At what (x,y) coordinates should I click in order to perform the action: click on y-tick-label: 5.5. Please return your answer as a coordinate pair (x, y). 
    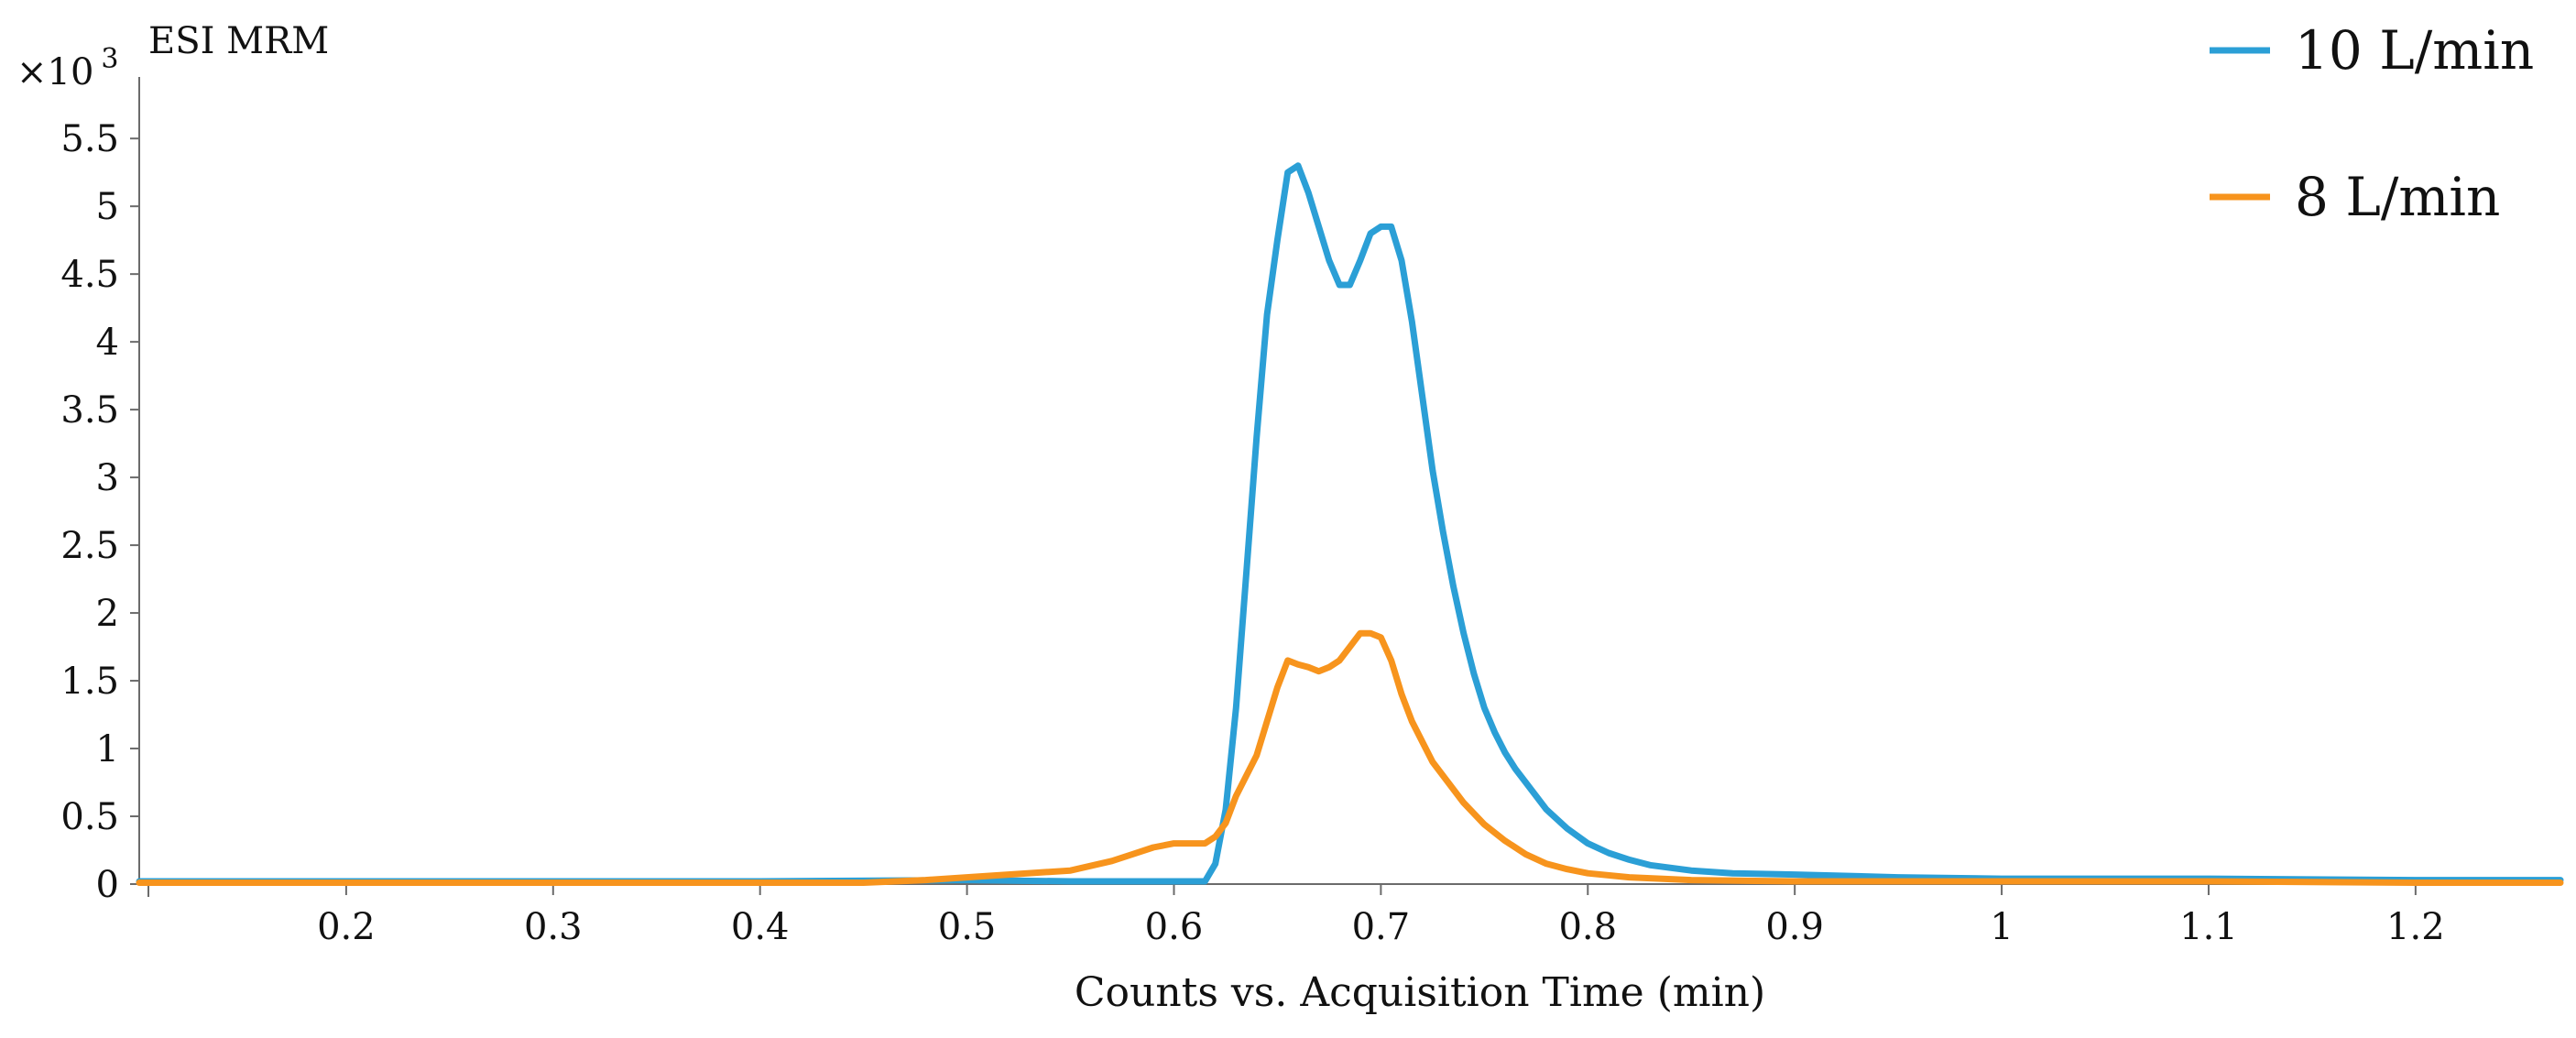
    Looking at the image, I should click on (90, 139).